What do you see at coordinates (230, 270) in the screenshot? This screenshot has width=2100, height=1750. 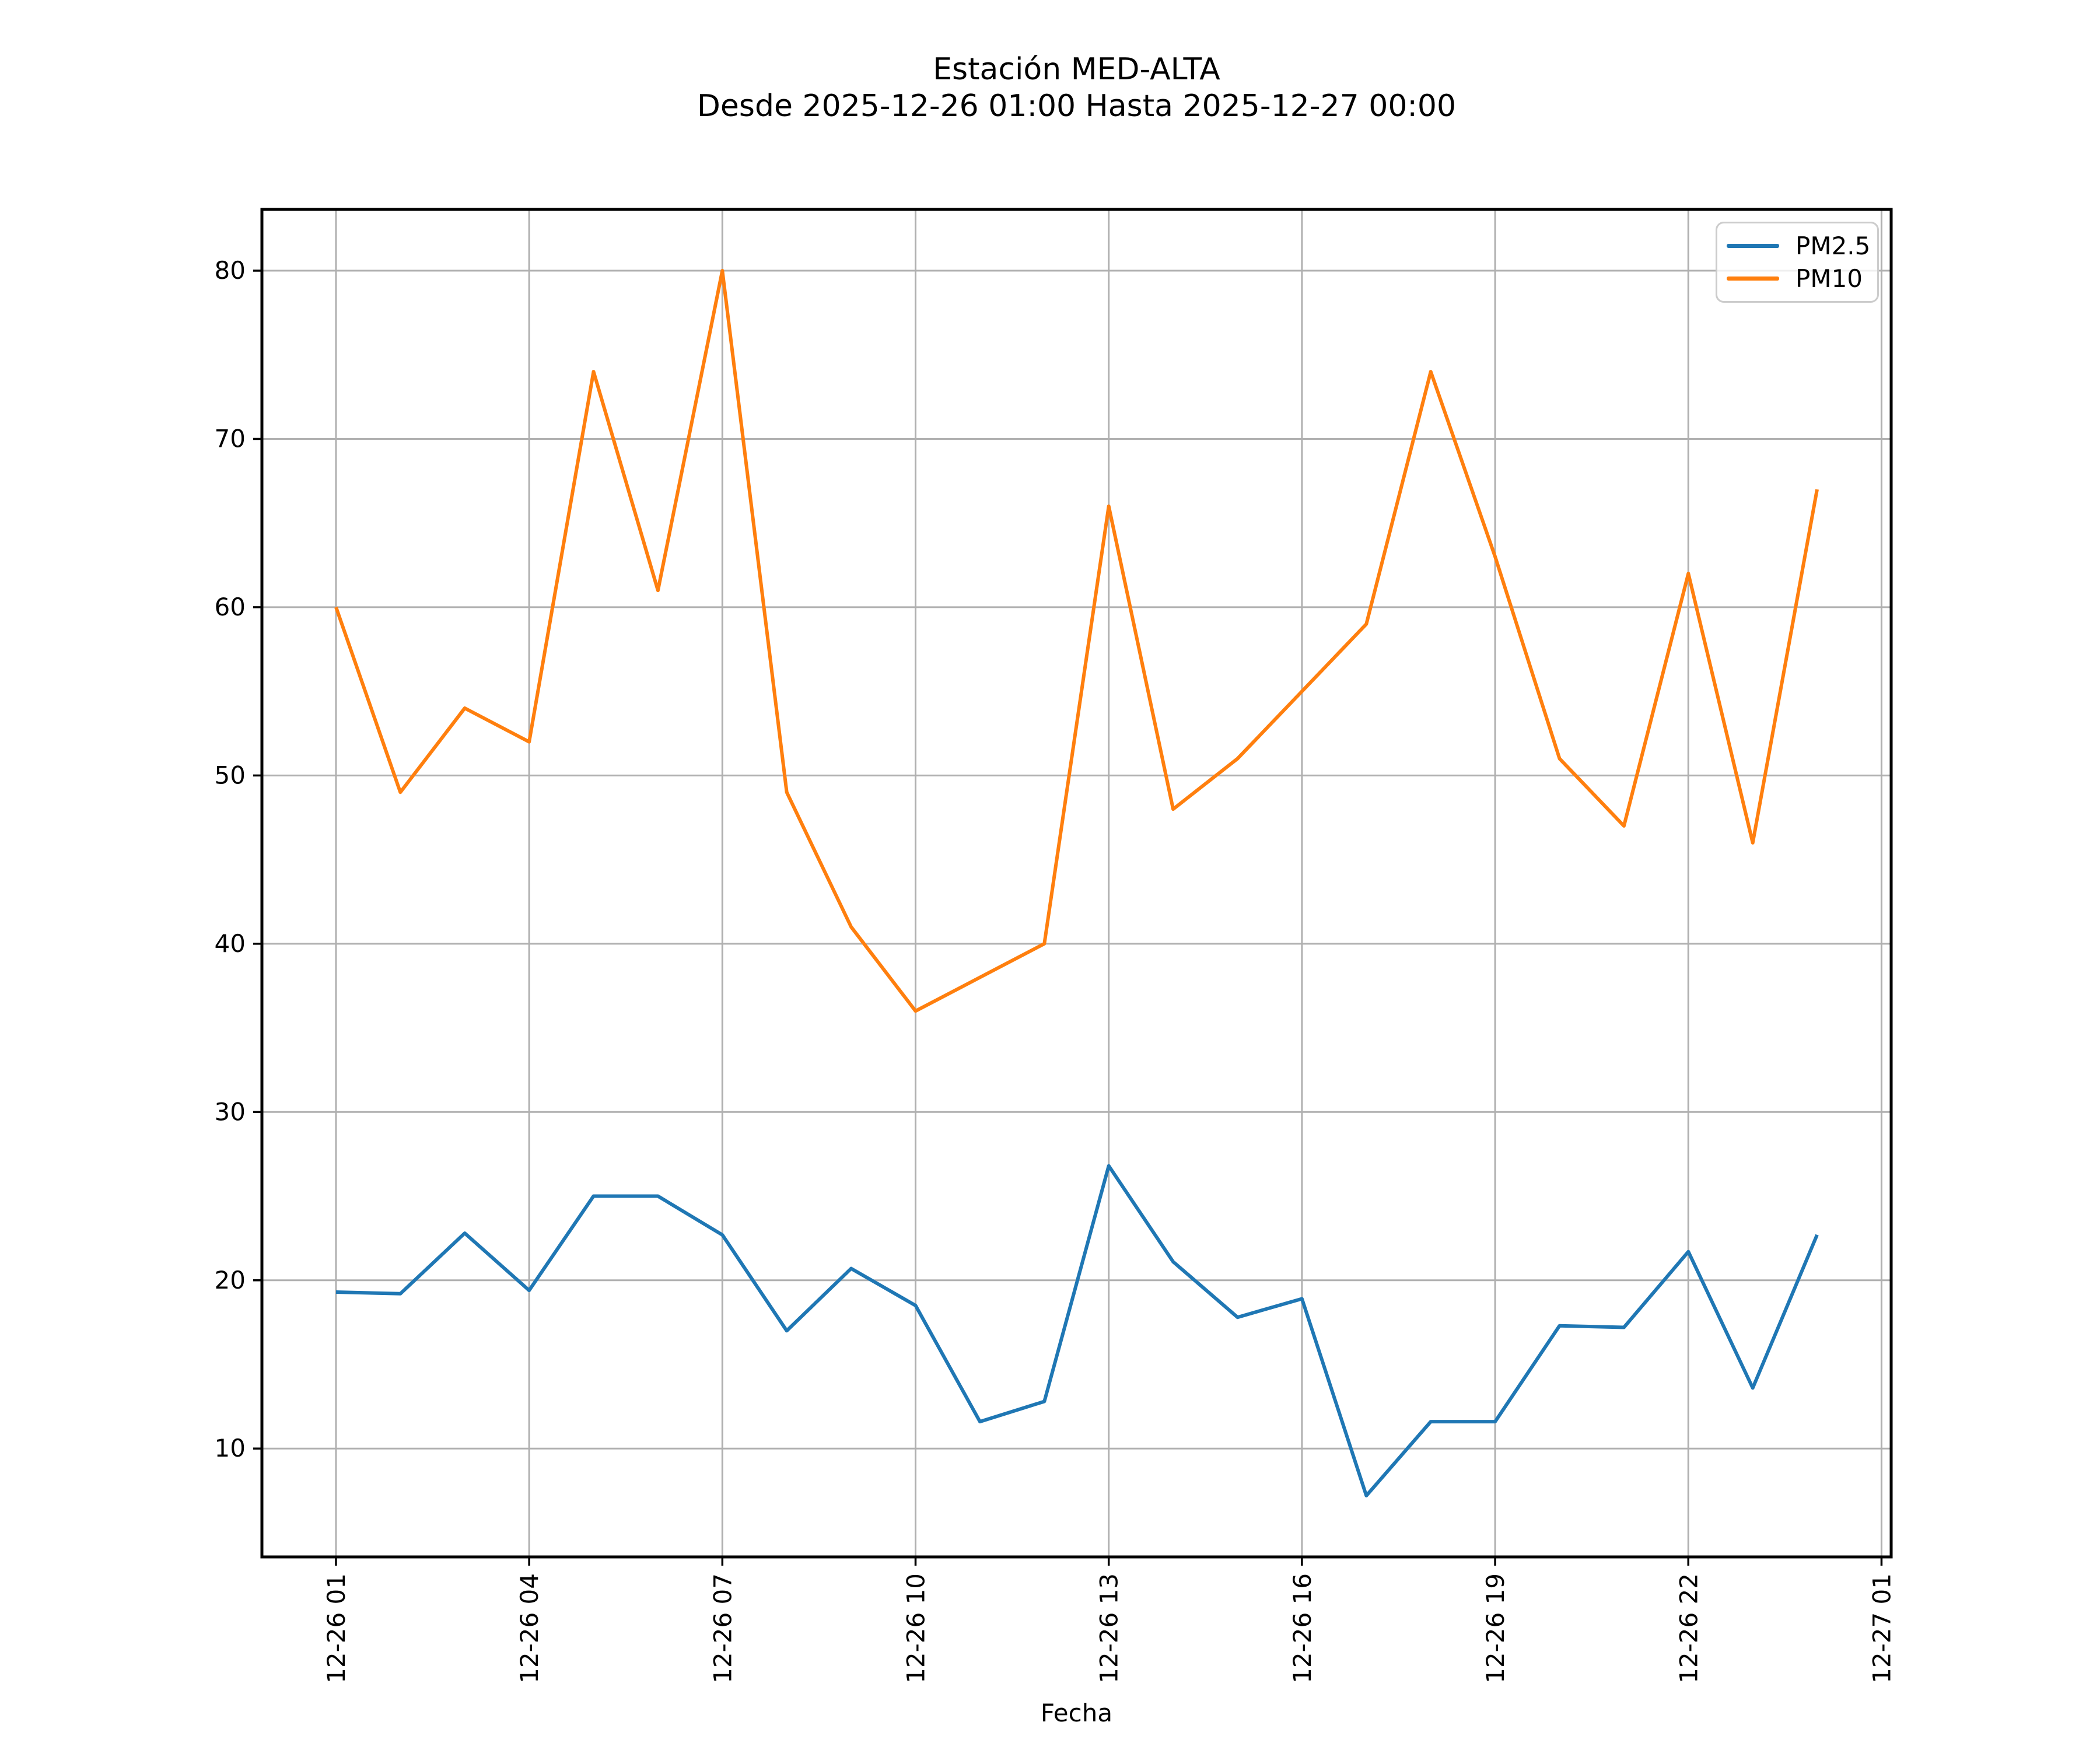 I see `y-tick-label: 80` at bounding box center [230, 270].